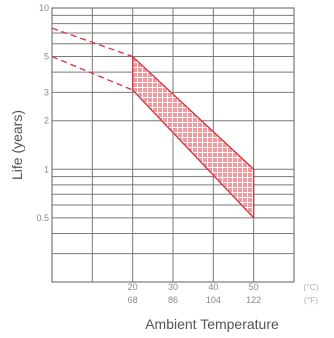  I want to click on y-tick-label: 0.5, so click(42, 218).